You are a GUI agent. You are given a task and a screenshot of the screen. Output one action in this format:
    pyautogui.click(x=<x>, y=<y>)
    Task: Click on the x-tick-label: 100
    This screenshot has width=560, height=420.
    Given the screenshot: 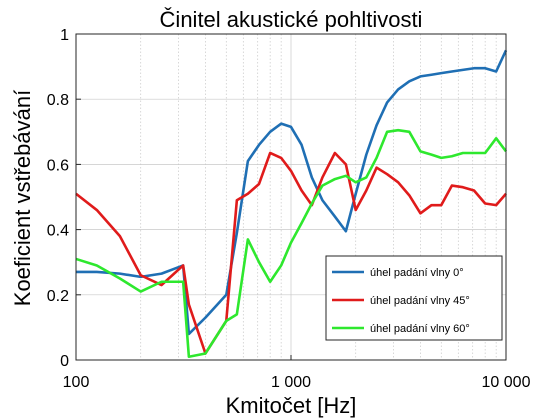 What is the action you would take?
    pyautogui.click(x=76, y=382)
    